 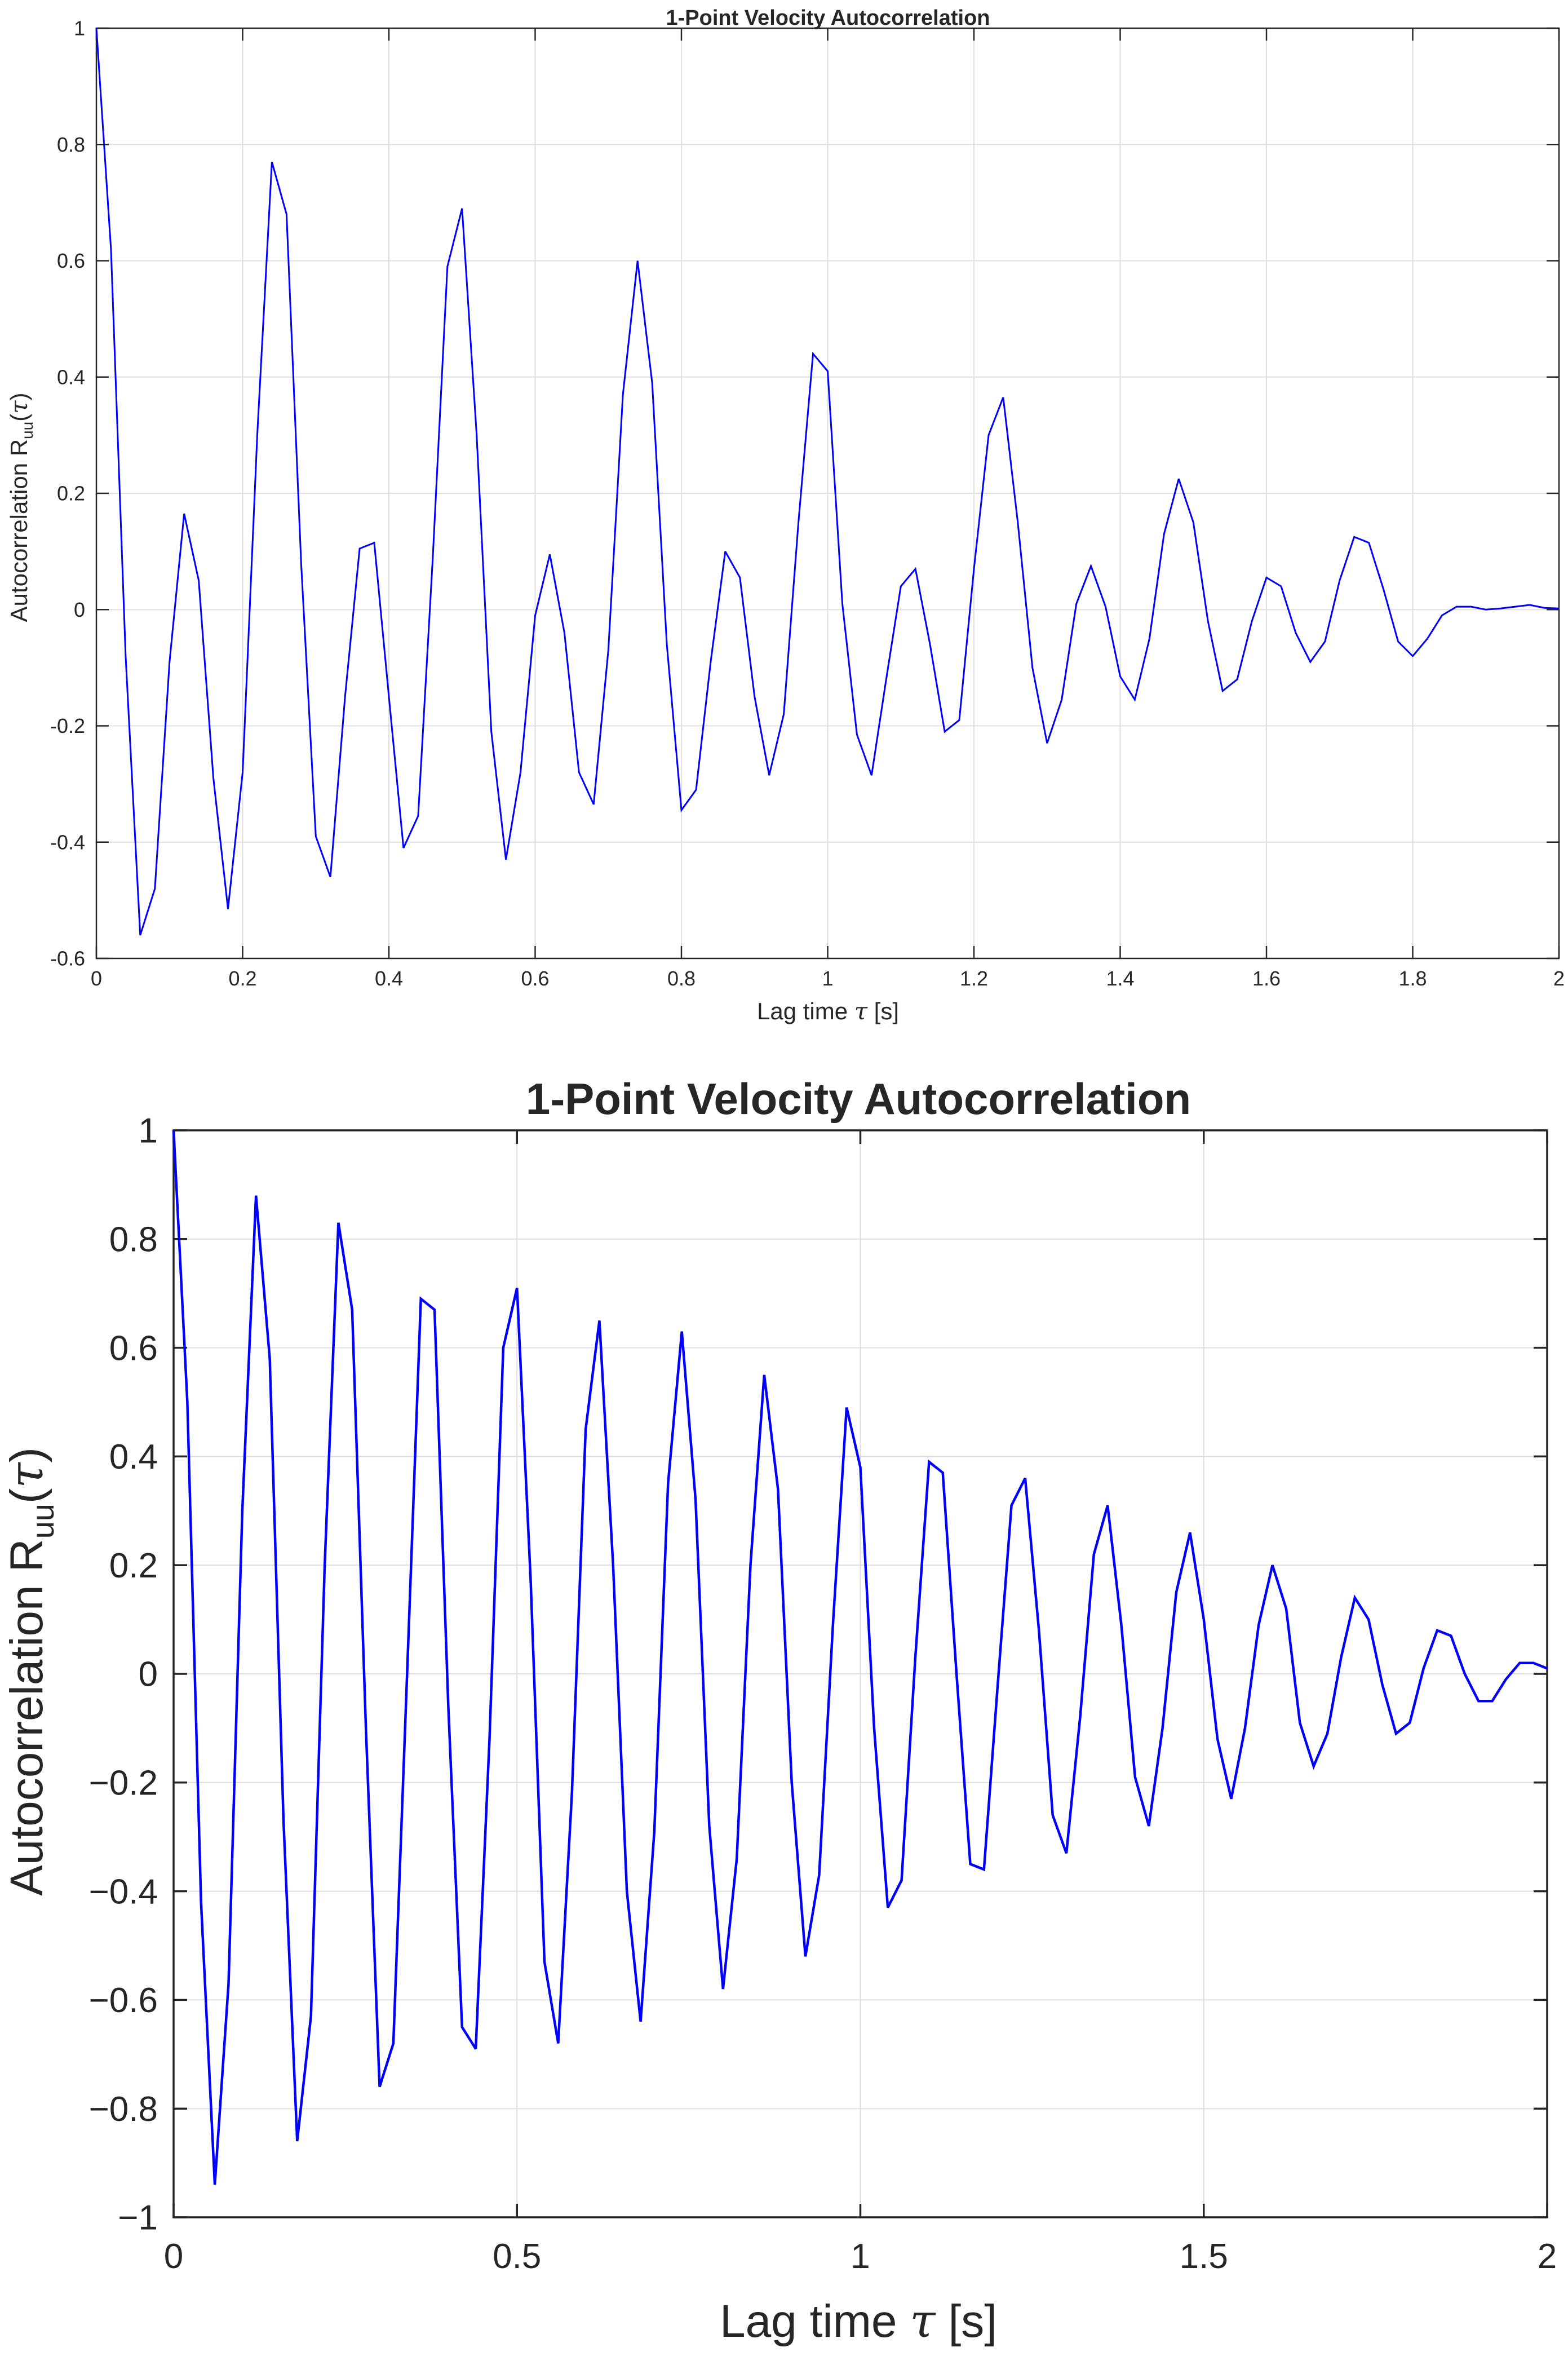 I want to click on bottom-chart-ytick-label: 0.6, so click(x=133, y=1348).